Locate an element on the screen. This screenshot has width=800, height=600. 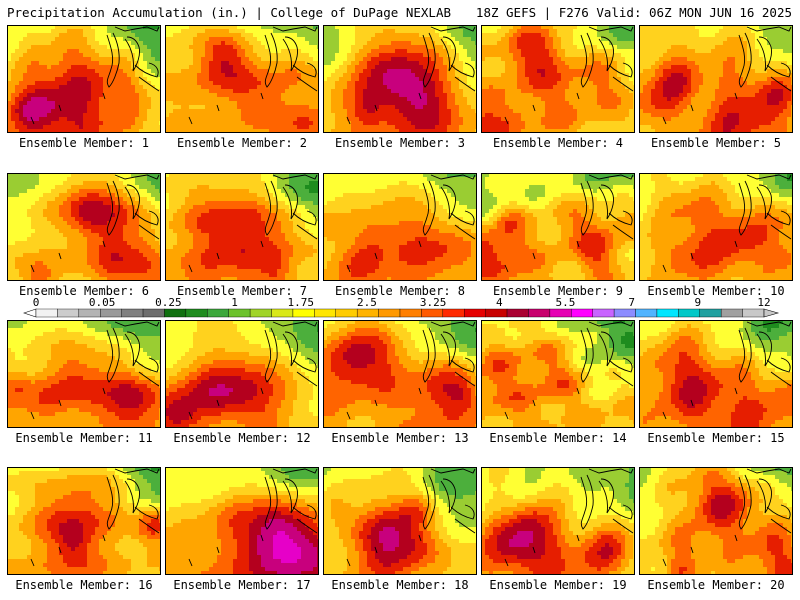
member-label: Ensemble Member: 1 is located at coordinates (84, 143).